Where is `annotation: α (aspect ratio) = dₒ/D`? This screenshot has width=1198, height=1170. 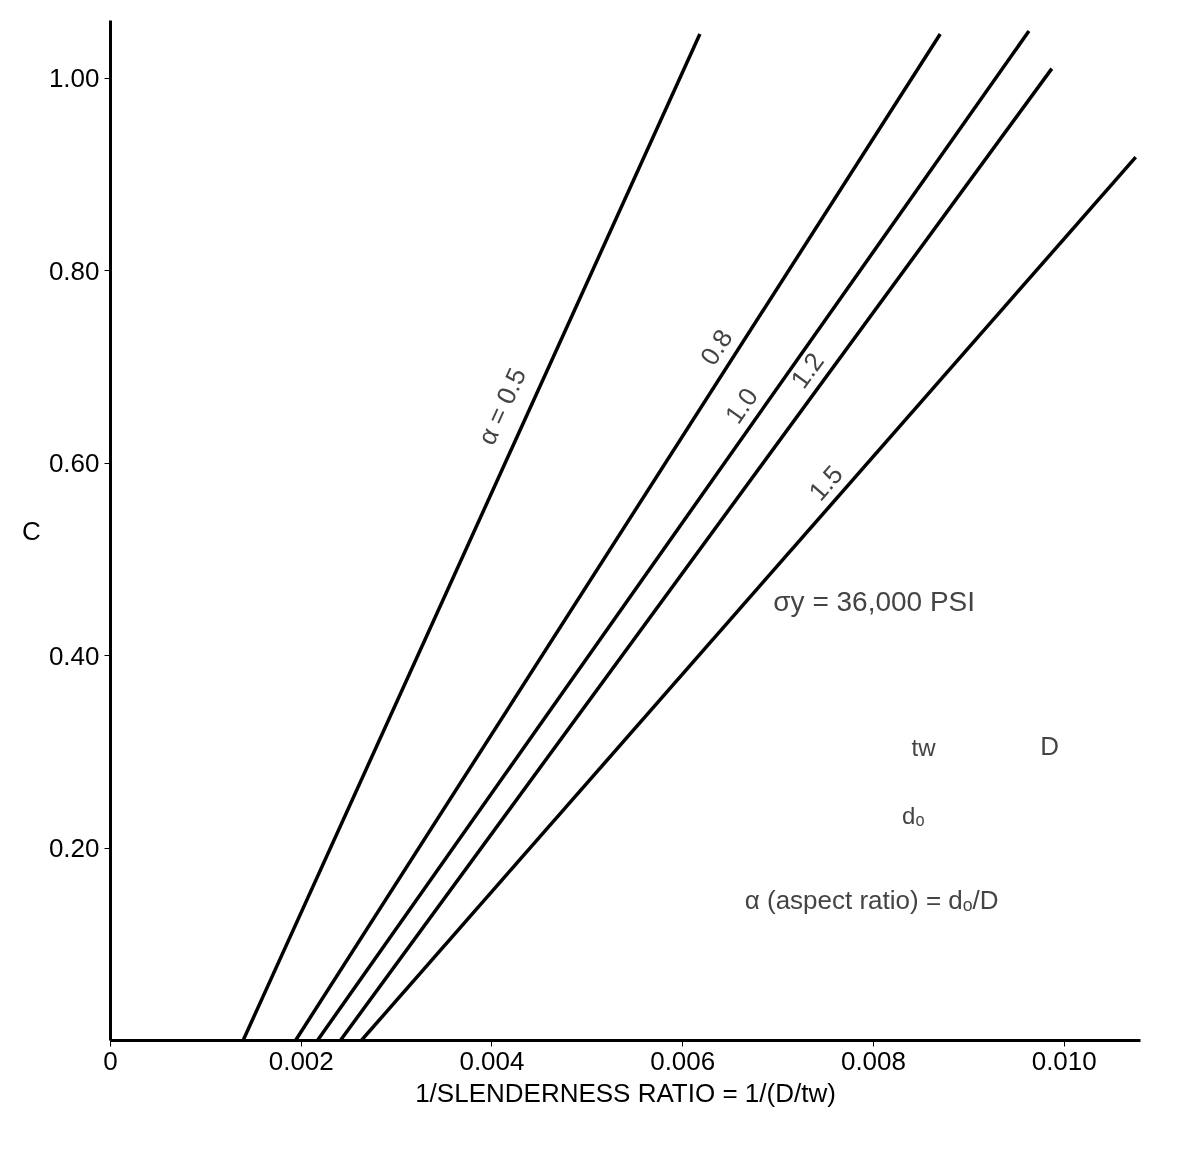 annotation: α (aspect ratio) = dₒ/D is located at coordinates (871, 900).